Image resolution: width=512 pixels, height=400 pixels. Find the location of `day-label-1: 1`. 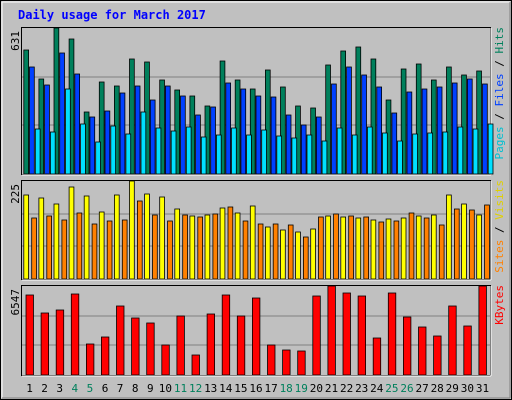

day-label-1: 1 is located at coordinates (29, 388).